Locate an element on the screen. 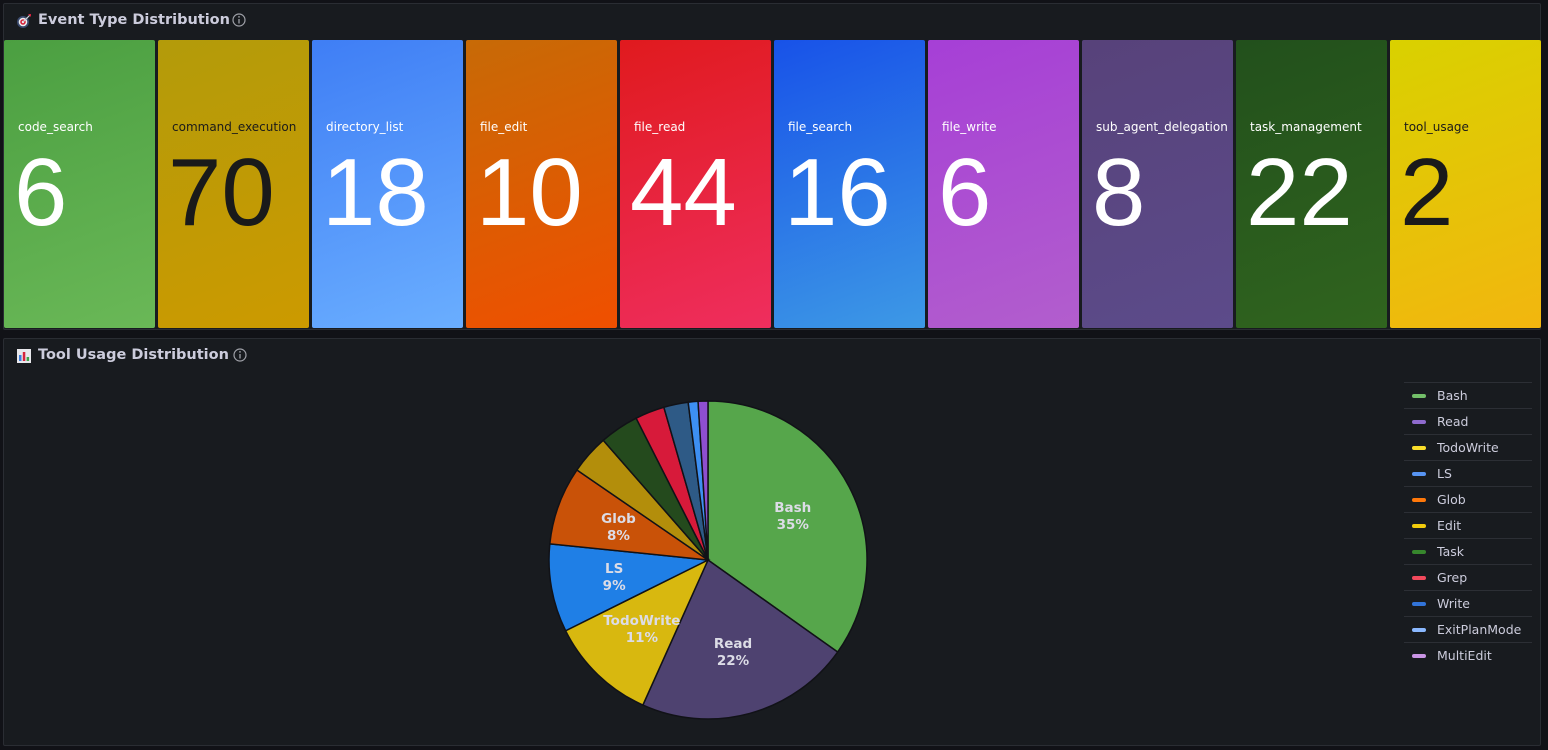 The height and width of the screenshot is (750, 1548). panel-title: Tool Usage Distribution is located at coordinates (133, 355).